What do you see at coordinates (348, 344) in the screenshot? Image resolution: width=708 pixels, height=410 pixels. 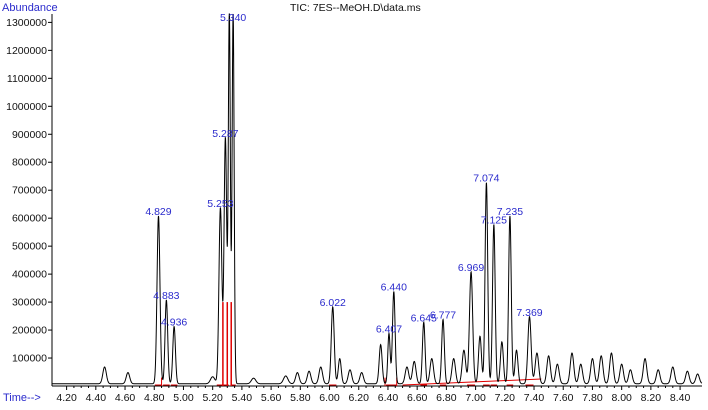 I see `integration-baselines` at bounding box center [348, 344].